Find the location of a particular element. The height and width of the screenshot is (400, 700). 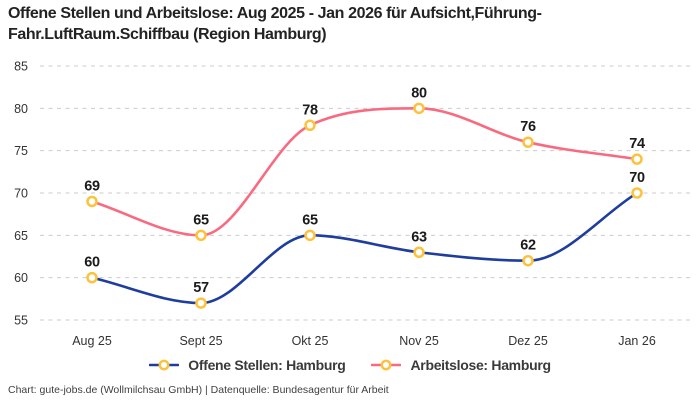

point-label: 60 is located at coordinates (92, 263).